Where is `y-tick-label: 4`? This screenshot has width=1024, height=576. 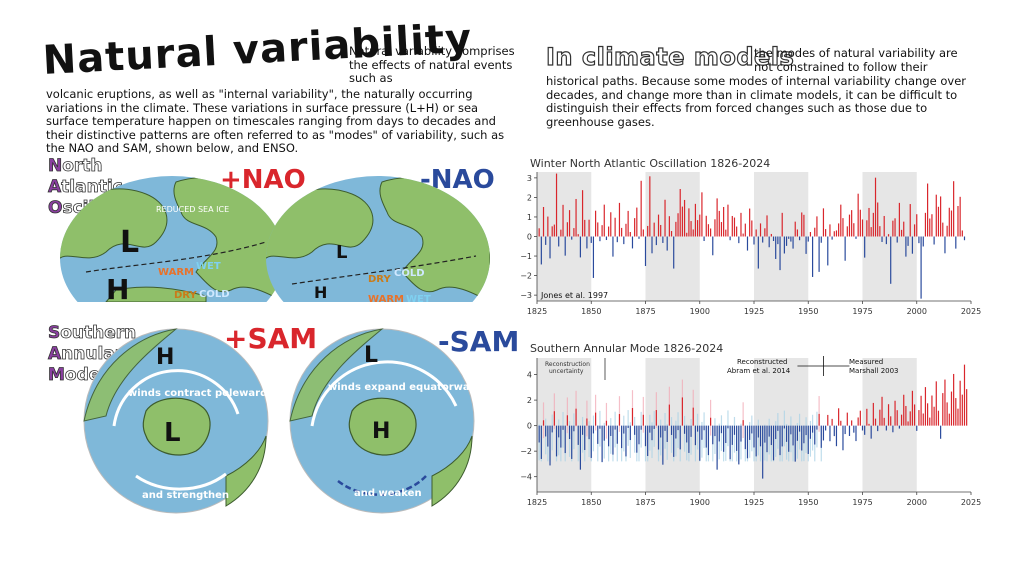 y-tick-label: 4 is located at coordinates (529, 375).